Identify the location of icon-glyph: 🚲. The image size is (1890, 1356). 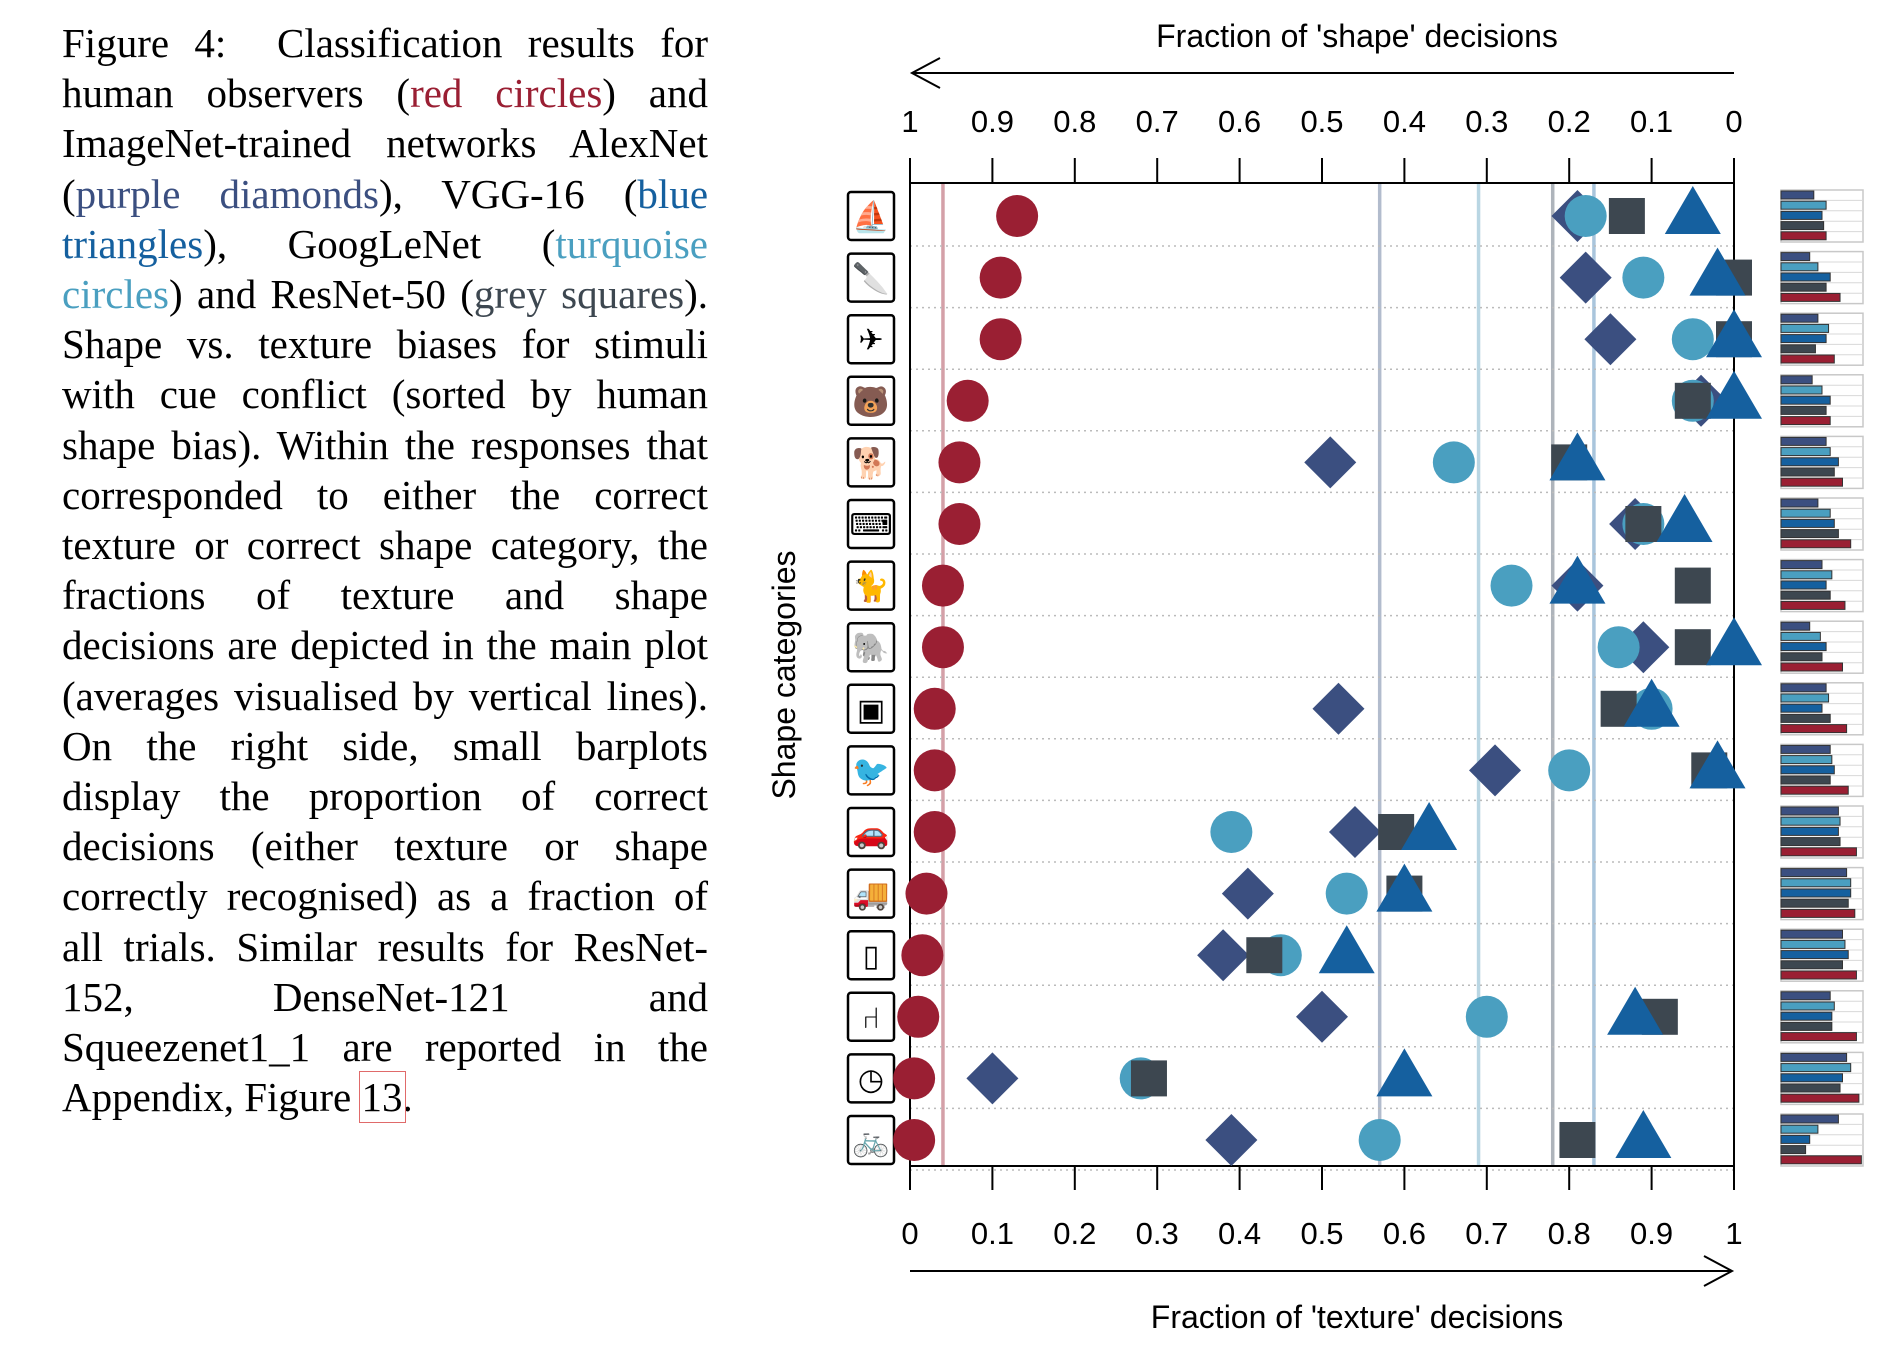
(870, 1141).